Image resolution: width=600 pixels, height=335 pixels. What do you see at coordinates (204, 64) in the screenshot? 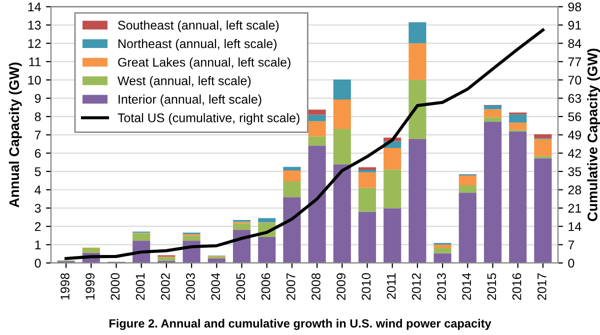
I see `legend-label: Great Lakes (annual, left scale)` at bounding box center [204, 64].